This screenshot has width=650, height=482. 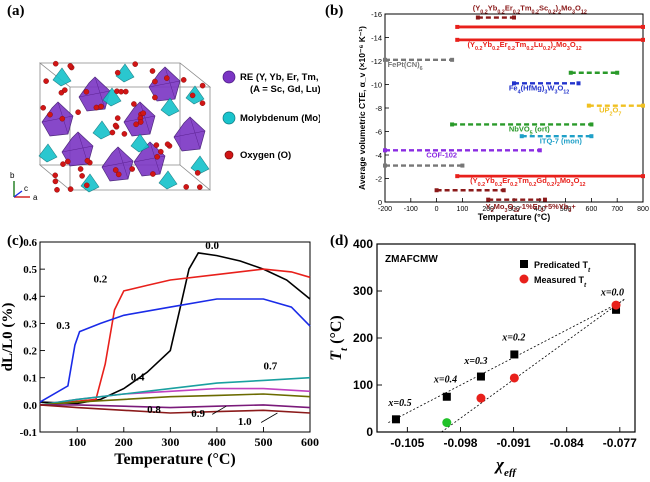 What do you see at coordinates (376, 85) in the screenshot?
I see `y-tick-label: -10` at bounding box center [376, 85].